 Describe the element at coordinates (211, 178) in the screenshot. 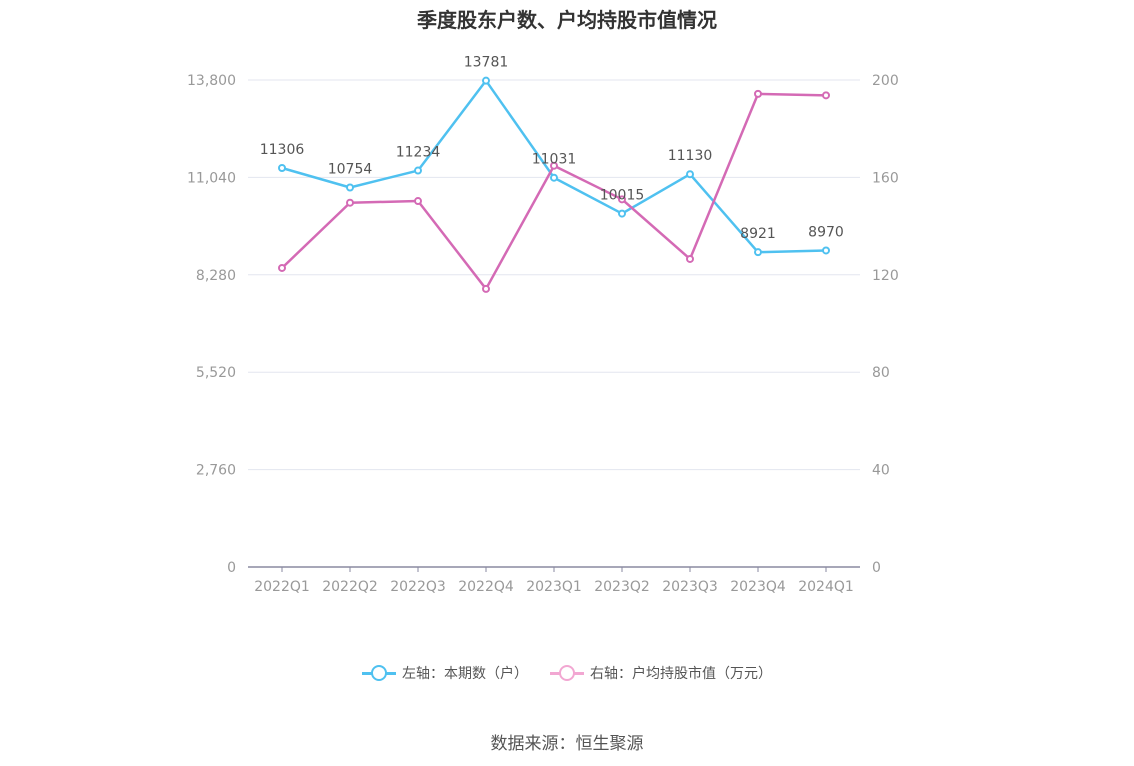

I see `y-left-tick-label: 11,040` at that location.